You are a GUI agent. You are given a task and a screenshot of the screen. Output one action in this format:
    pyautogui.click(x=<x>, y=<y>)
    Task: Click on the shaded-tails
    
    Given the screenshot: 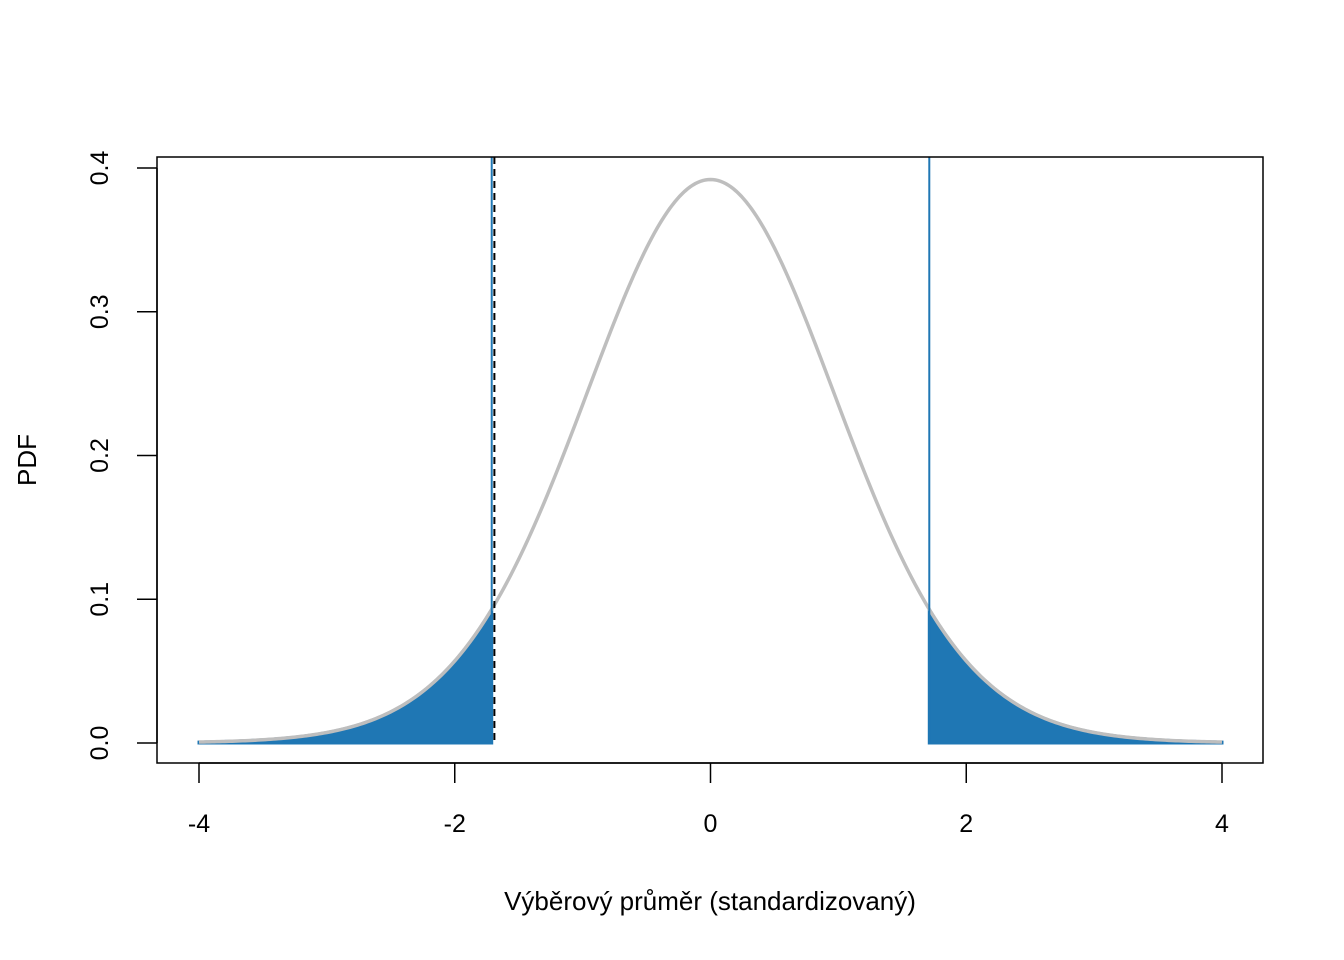 What is the action you would take?
    pyautogui.click(x=710, y=674)
    